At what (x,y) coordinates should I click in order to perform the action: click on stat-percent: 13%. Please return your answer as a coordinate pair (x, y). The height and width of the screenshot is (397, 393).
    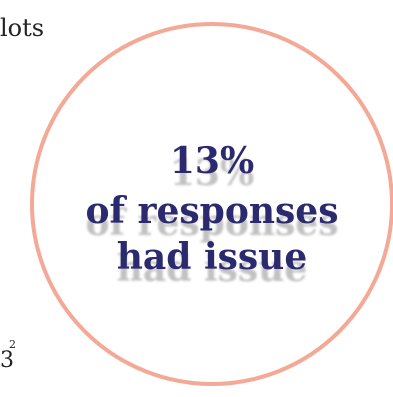
    Looking at the image, I should click on (212, 161).